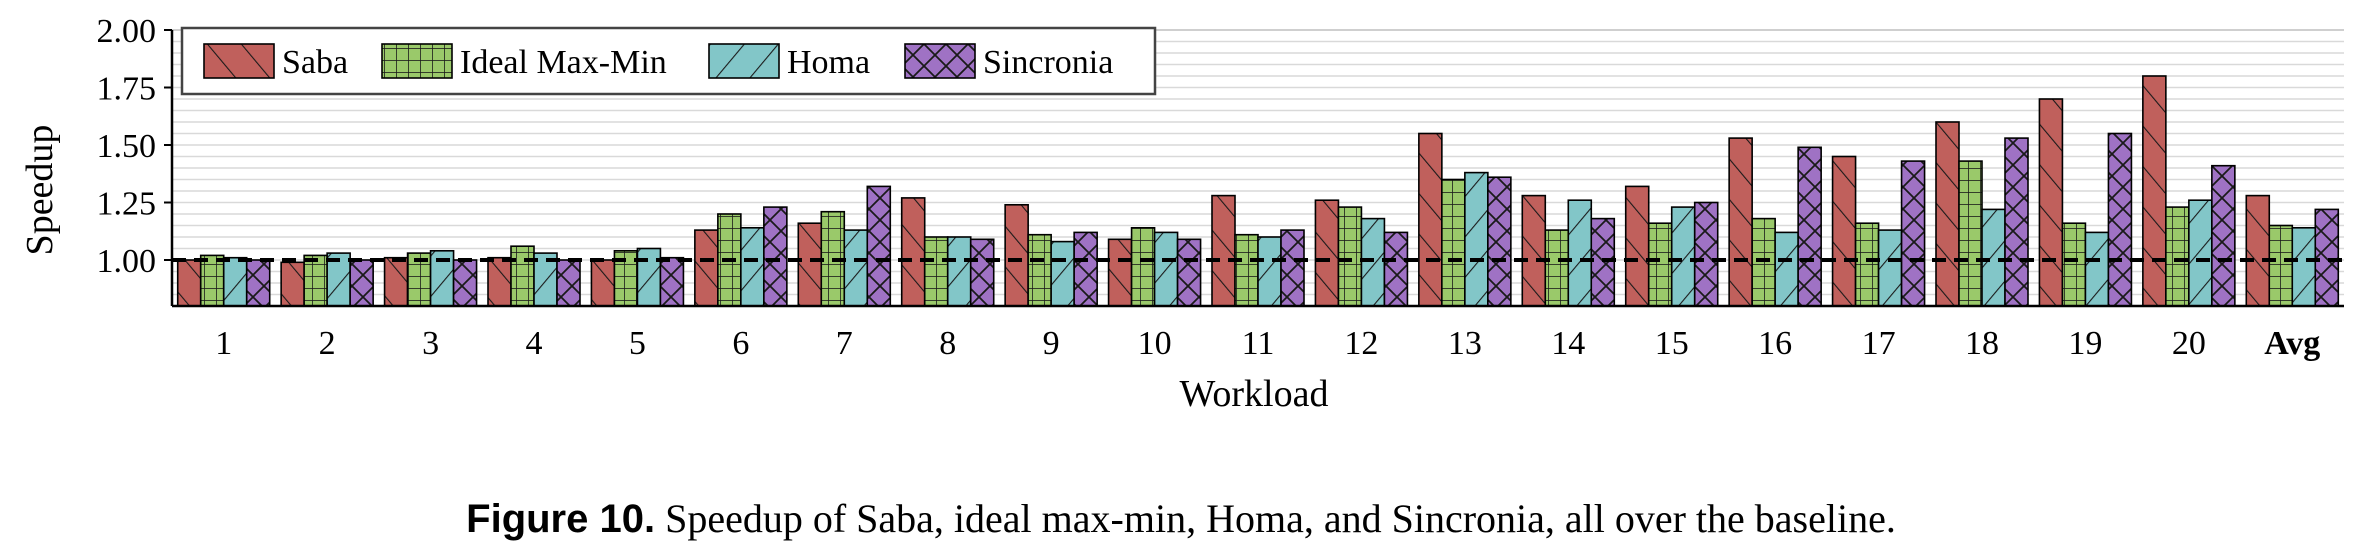 The height and width of the screenshot is (548, 2362). What do you see at coordinates (2281, 265) in the screenshot?
I see `bar-ideal-max-min-avg` at bounding box center [2281, 265].